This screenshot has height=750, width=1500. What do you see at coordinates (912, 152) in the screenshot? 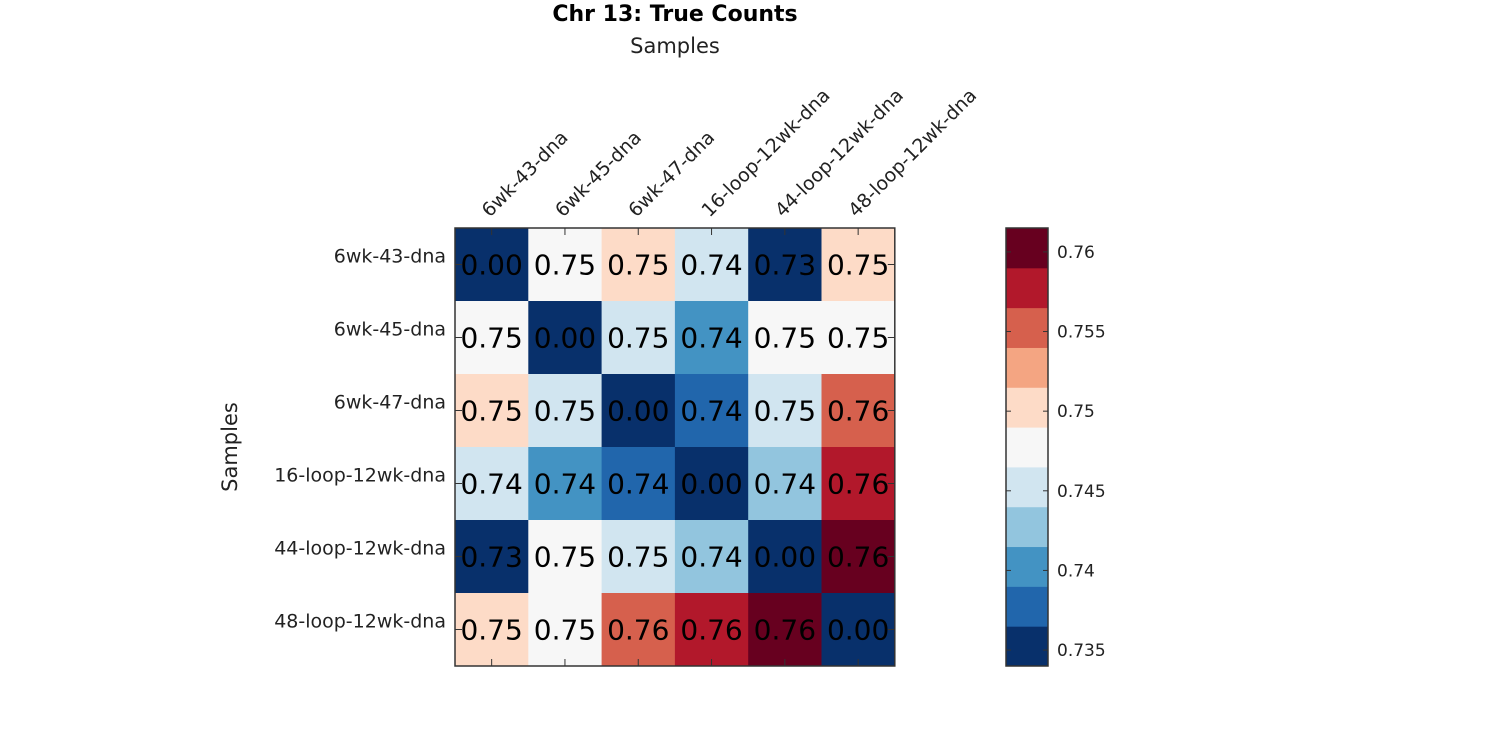
I see `x-tick-label: 48-loop-12wk-dna` at bounding box center [912, 152].